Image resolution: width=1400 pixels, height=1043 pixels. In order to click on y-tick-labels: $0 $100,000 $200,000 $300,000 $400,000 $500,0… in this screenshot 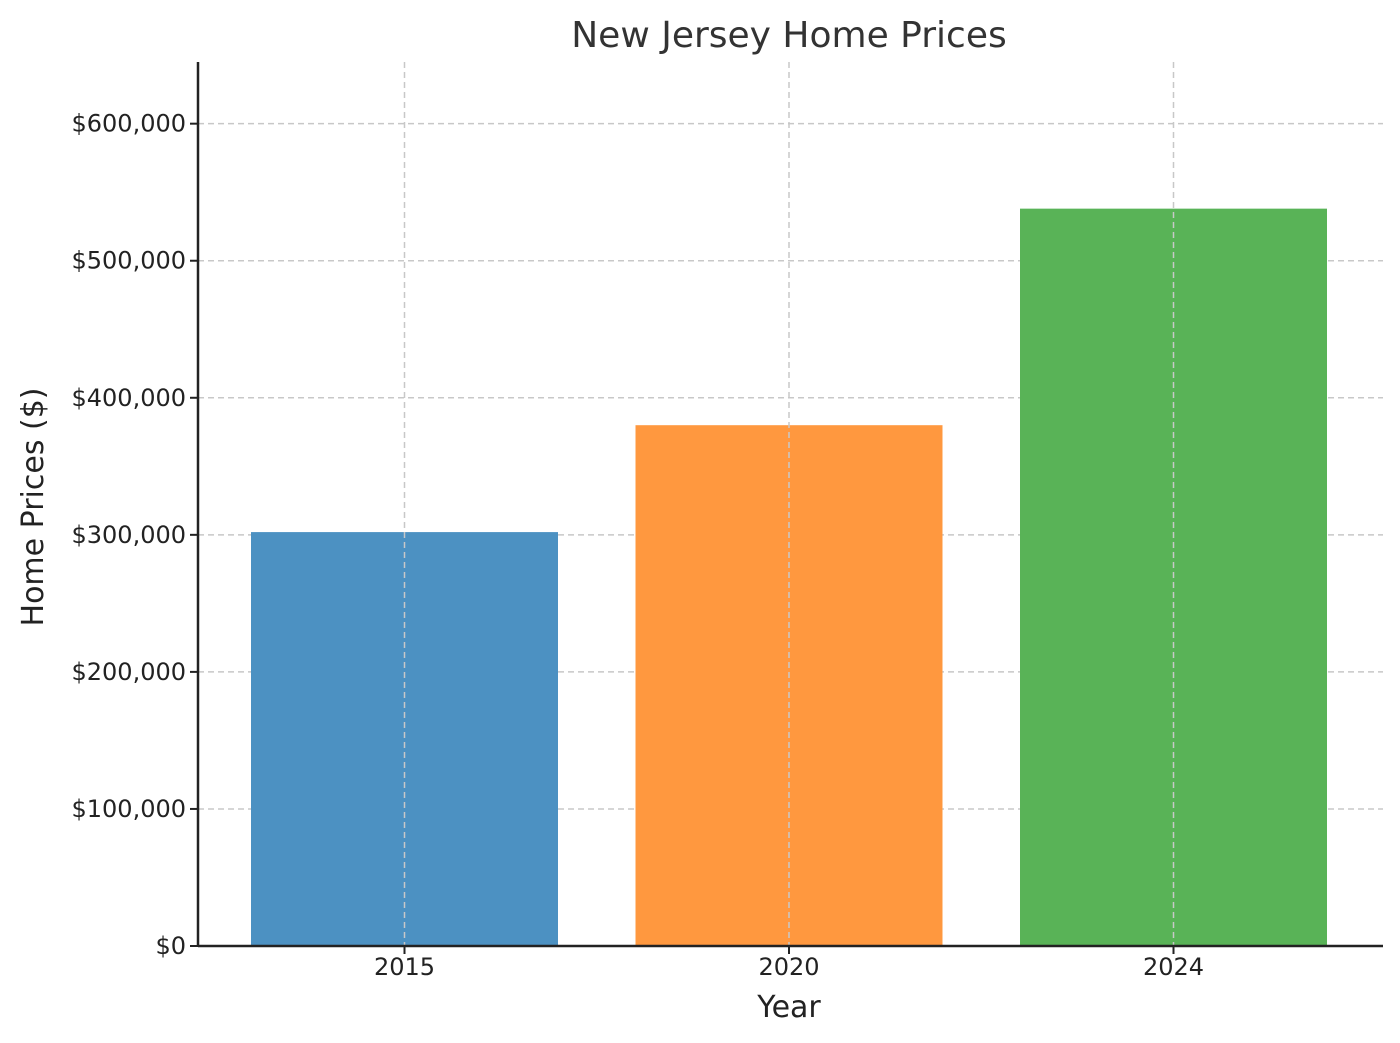, I will do `click(134, 535)`.